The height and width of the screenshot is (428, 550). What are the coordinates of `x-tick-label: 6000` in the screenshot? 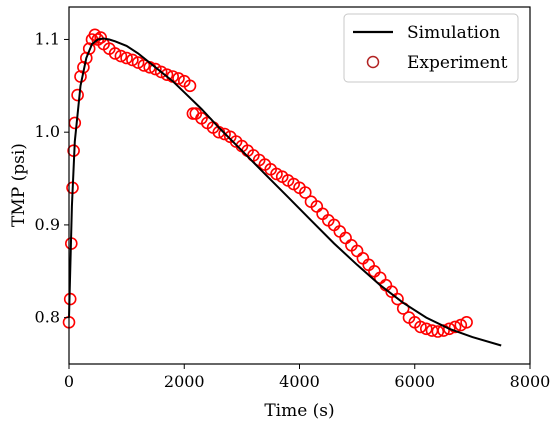 It's located at (414, 381).